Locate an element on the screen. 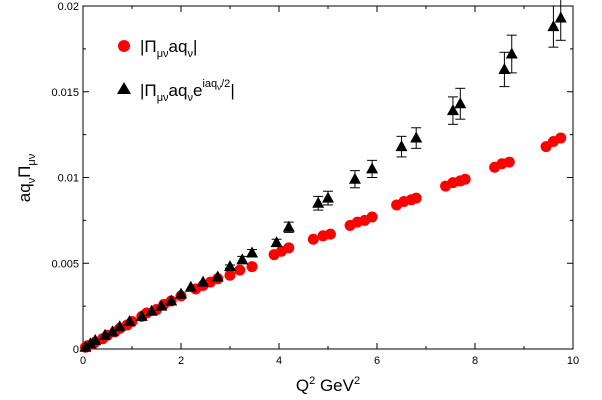 The height and width of the screenshot is (400, 602). x-tick-label: 4 is located at coordinates (279, 361).